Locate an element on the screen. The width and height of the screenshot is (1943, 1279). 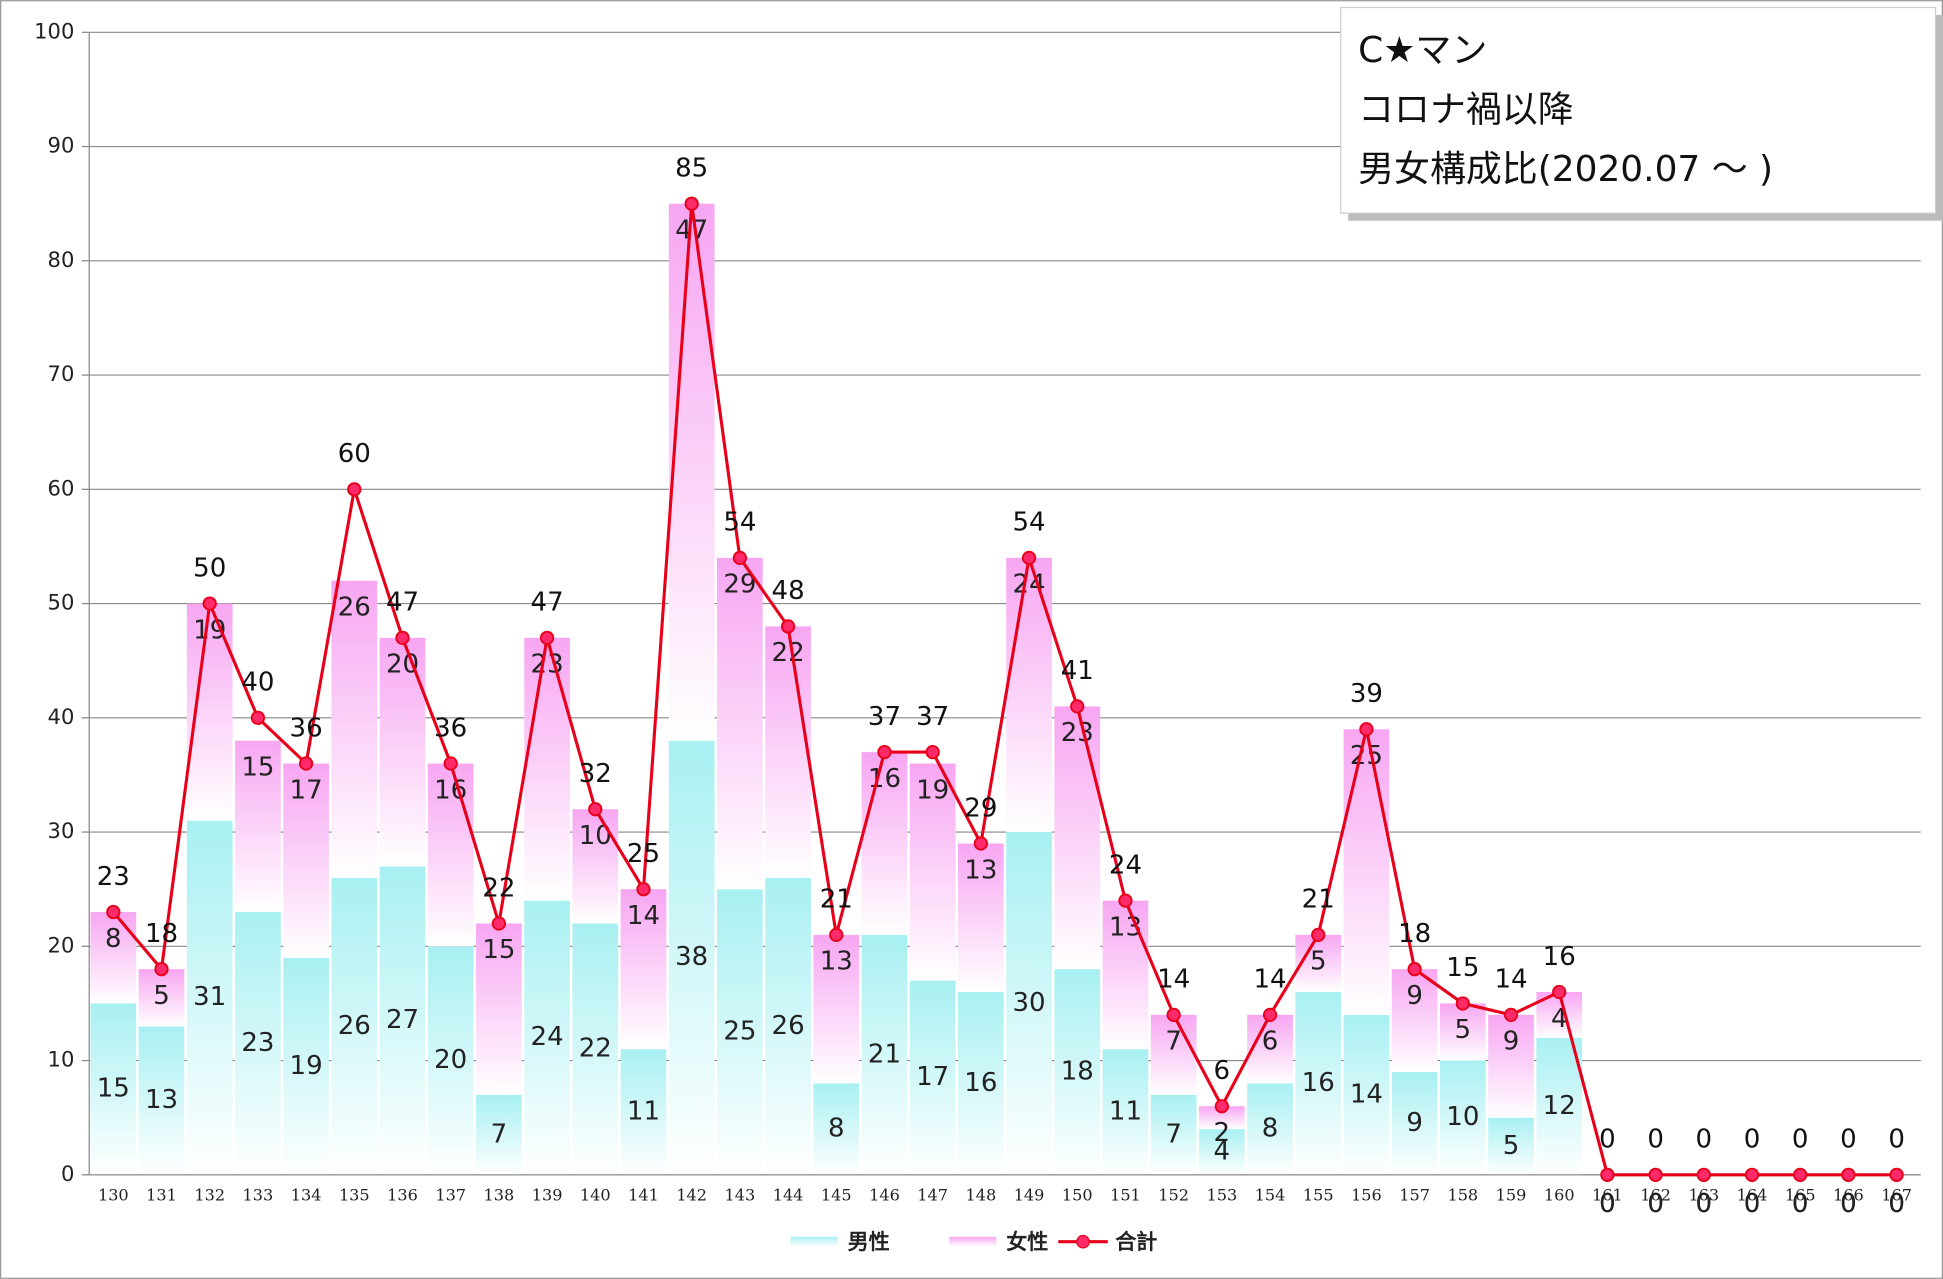
x-tick-label: 143 is located at coordinates (740, 1194).